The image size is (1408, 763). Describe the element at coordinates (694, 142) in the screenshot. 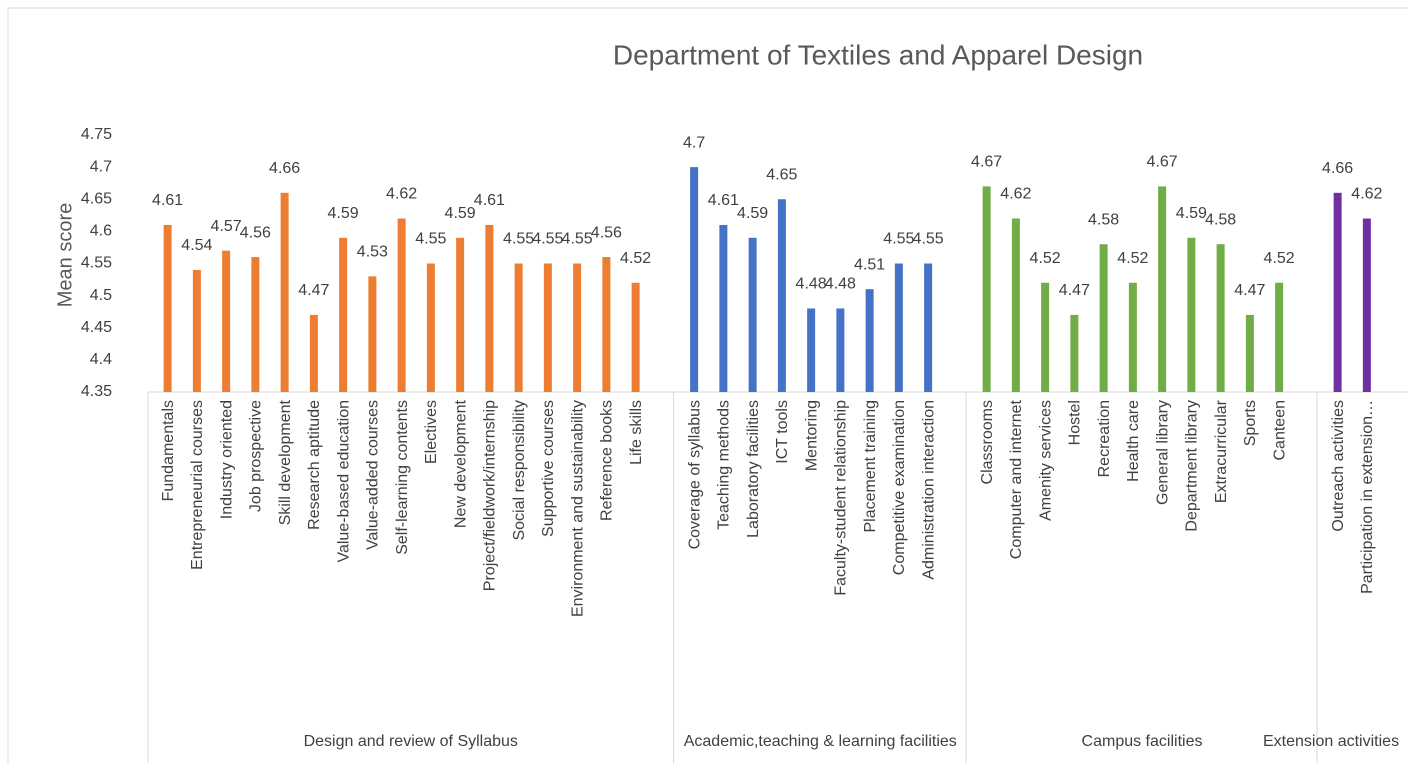

I see `value-label: 4.7` at that location.